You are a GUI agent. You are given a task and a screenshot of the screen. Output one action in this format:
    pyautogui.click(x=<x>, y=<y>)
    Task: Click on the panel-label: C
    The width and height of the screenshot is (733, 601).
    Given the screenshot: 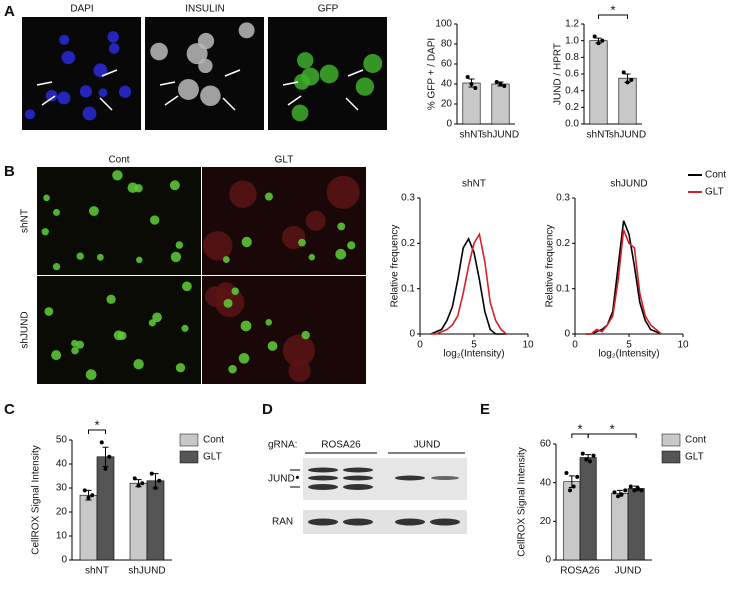 What is the action you would take?
    pyautogui.click(x=9, y=409)
    